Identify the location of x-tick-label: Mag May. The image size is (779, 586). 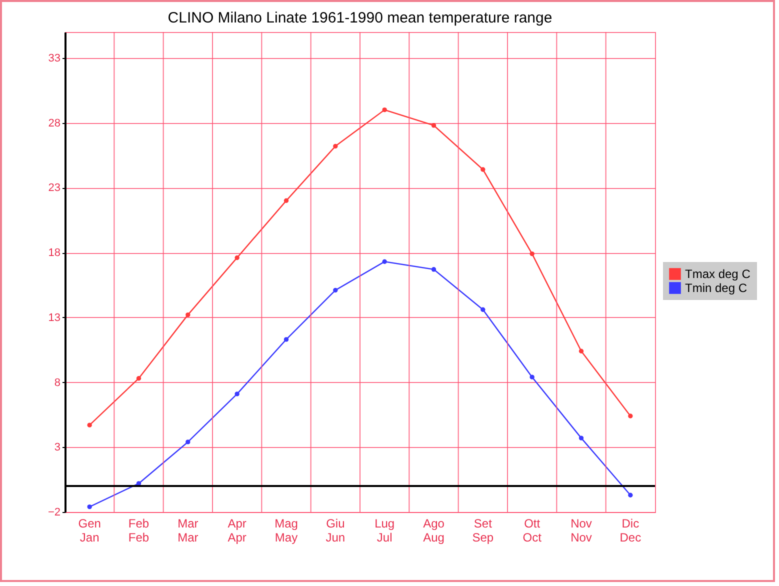
(286, 530).